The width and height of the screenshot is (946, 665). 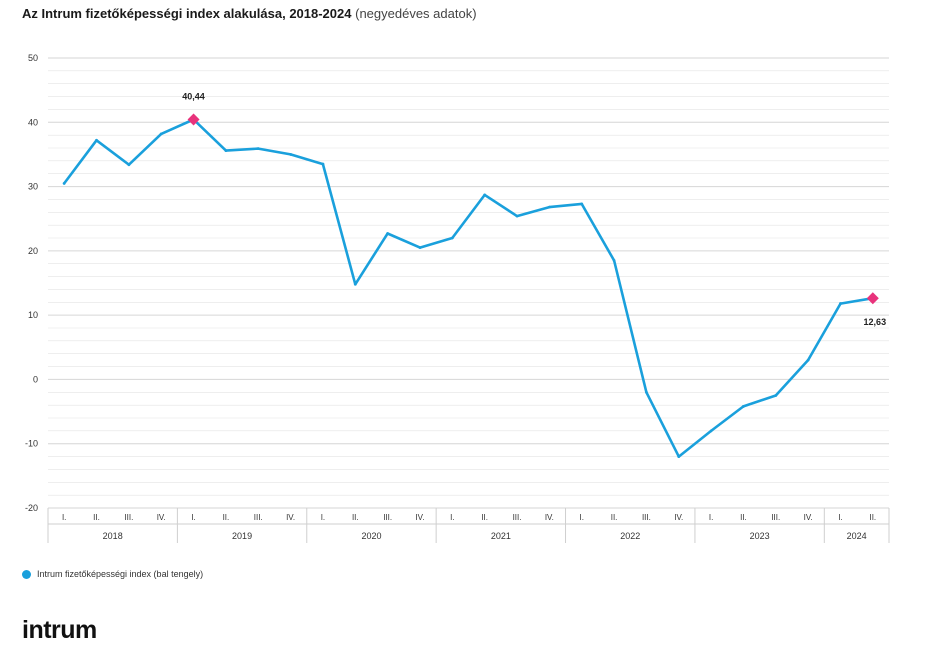 What do you see at coordinates (33, 315) in the screenshot?
I see `y-tick-label: 10` at bounding box center [33, 315].